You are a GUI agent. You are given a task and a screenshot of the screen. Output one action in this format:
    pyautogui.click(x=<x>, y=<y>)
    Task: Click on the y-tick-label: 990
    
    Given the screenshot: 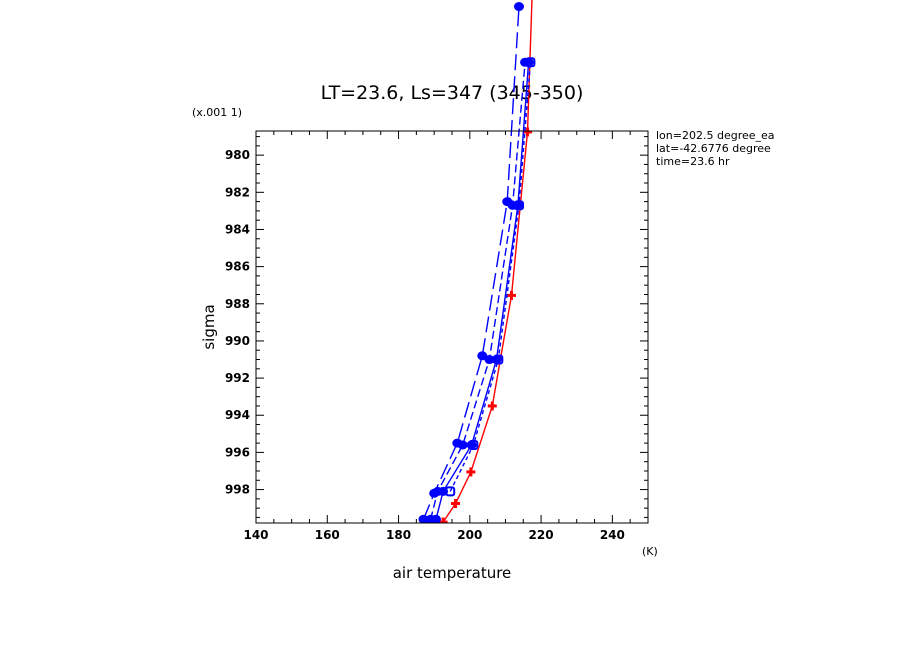 What is the action you would take?
    pyautogui.click(x=237, y=341)
    